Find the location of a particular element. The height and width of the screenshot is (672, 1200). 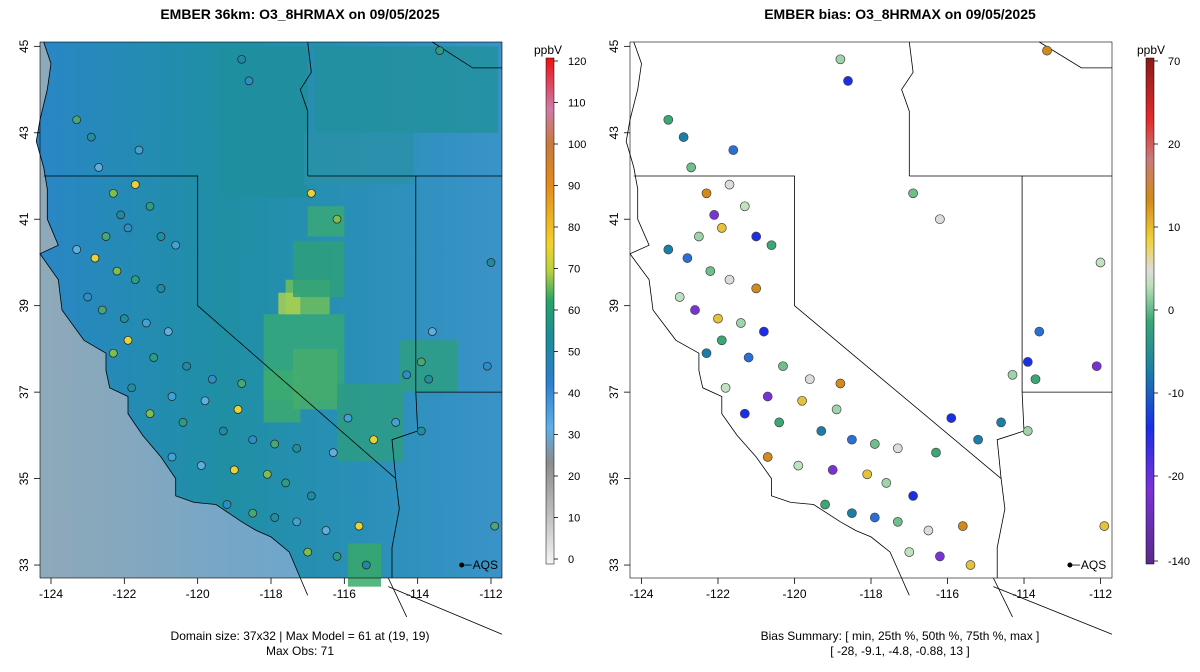

y-tick-label: 45 is located at coordinates (614, 46).